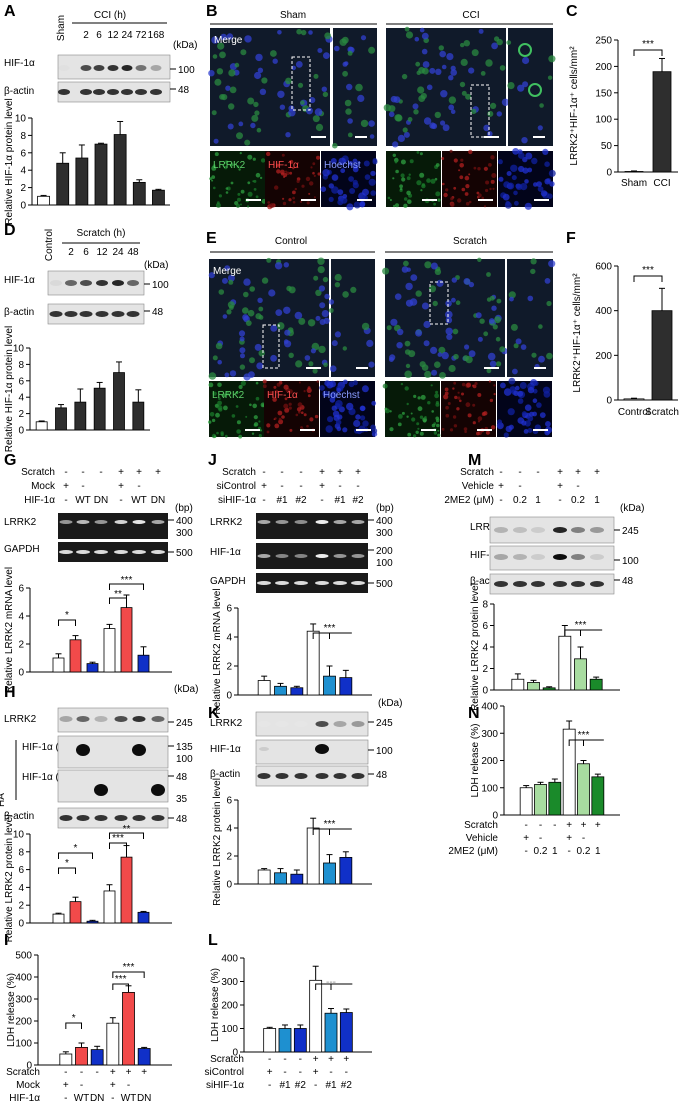 The width and height of the screenshot is (685, 1107). I want to click on lane-label: 24, so click(118, 252).